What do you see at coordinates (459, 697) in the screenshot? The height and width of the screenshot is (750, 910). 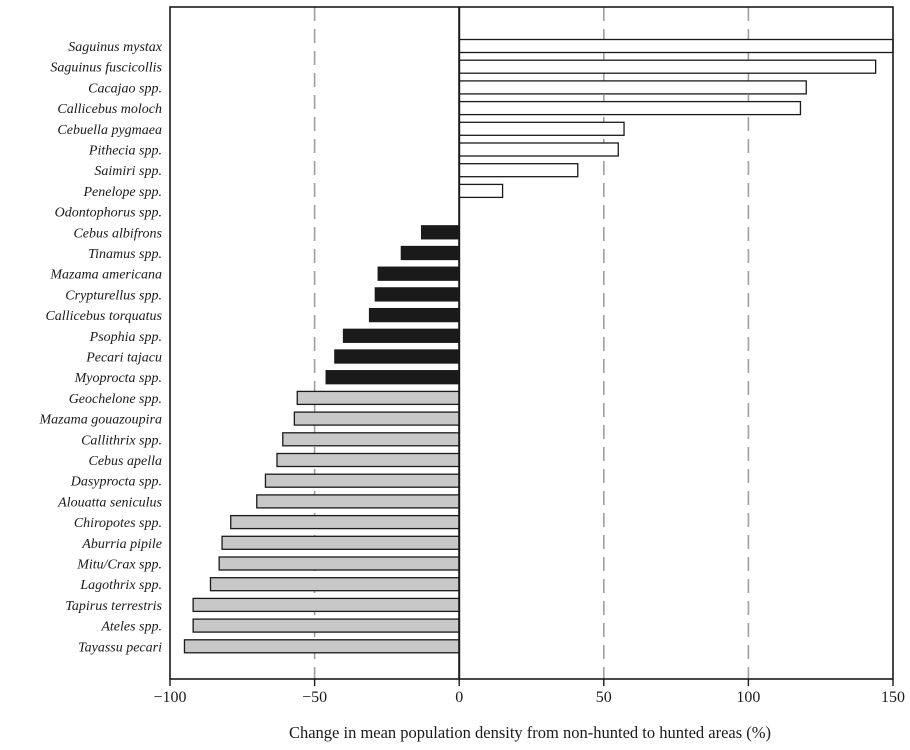 I see `x-tick-label: 0` at bounding box center [459, 697].